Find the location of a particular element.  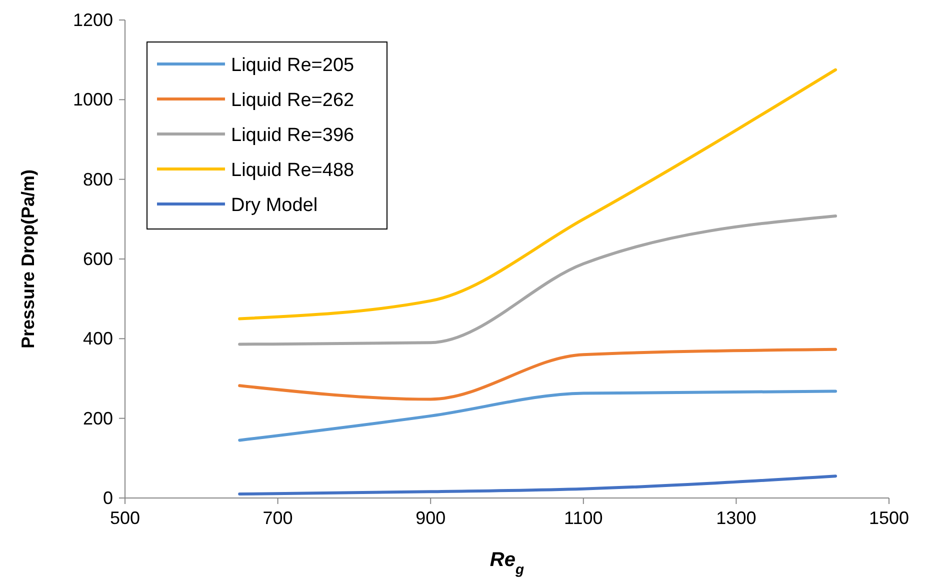

legend-label: Liquid Re=262 is located at coordinates (292, 100).